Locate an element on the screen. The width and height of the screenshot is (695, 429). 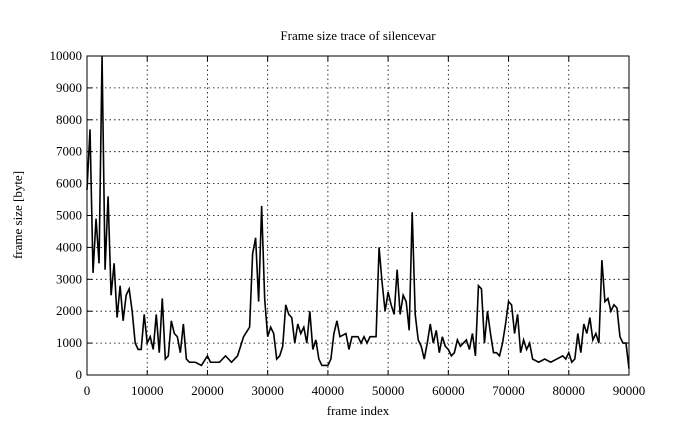
y-tick-label: 3000 is located at coordinates (69, 278).